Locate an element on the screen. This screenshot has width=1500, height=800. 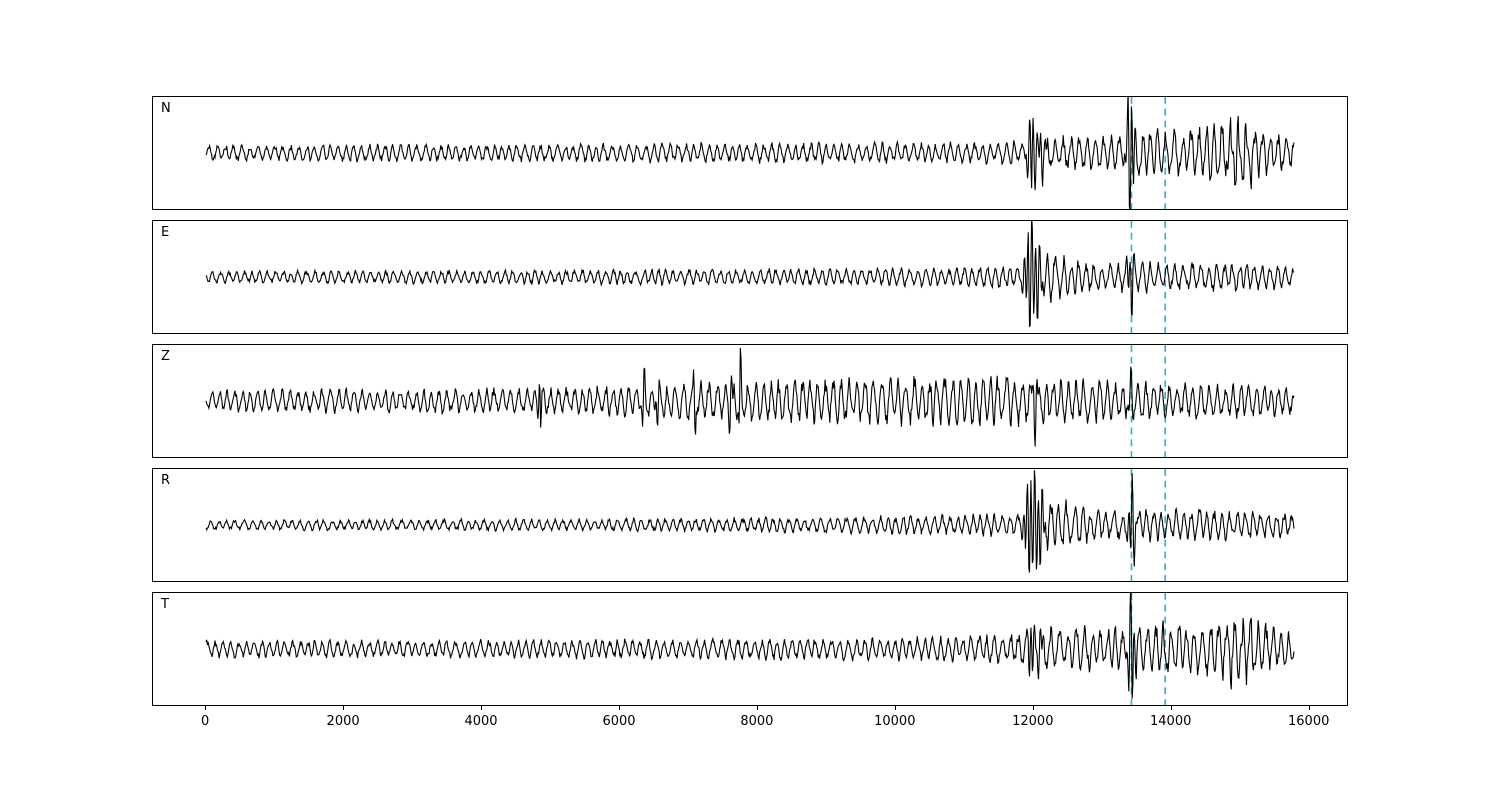
waveform-panel-N: N is located at coordinates (750, 153).